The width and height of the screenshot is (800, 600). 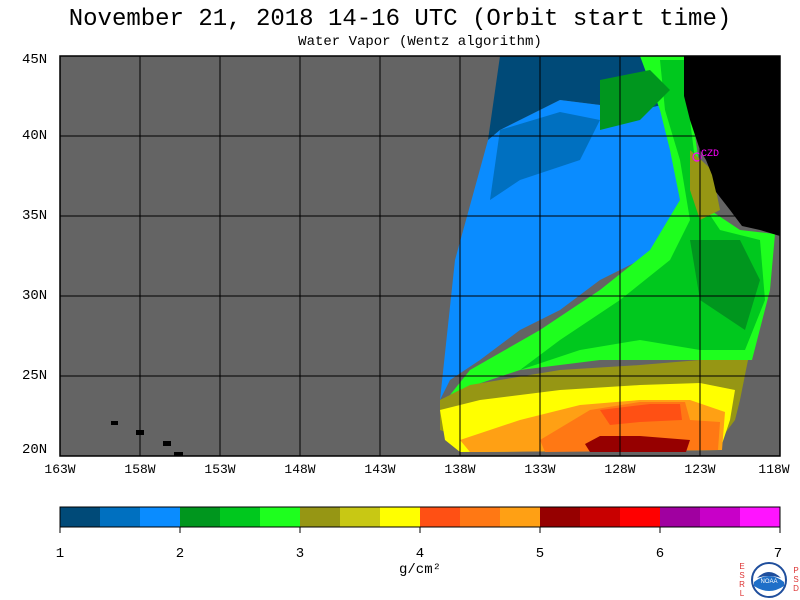 I want to click on lon-label-143w: 143W, so click(x=380, y=469).